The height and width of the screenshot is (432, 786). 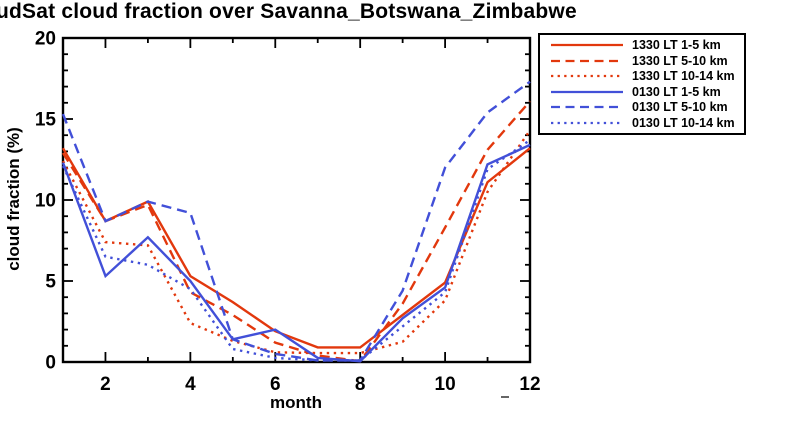 I want to click on x-tick-label: 6, so click(x=275, y=384).